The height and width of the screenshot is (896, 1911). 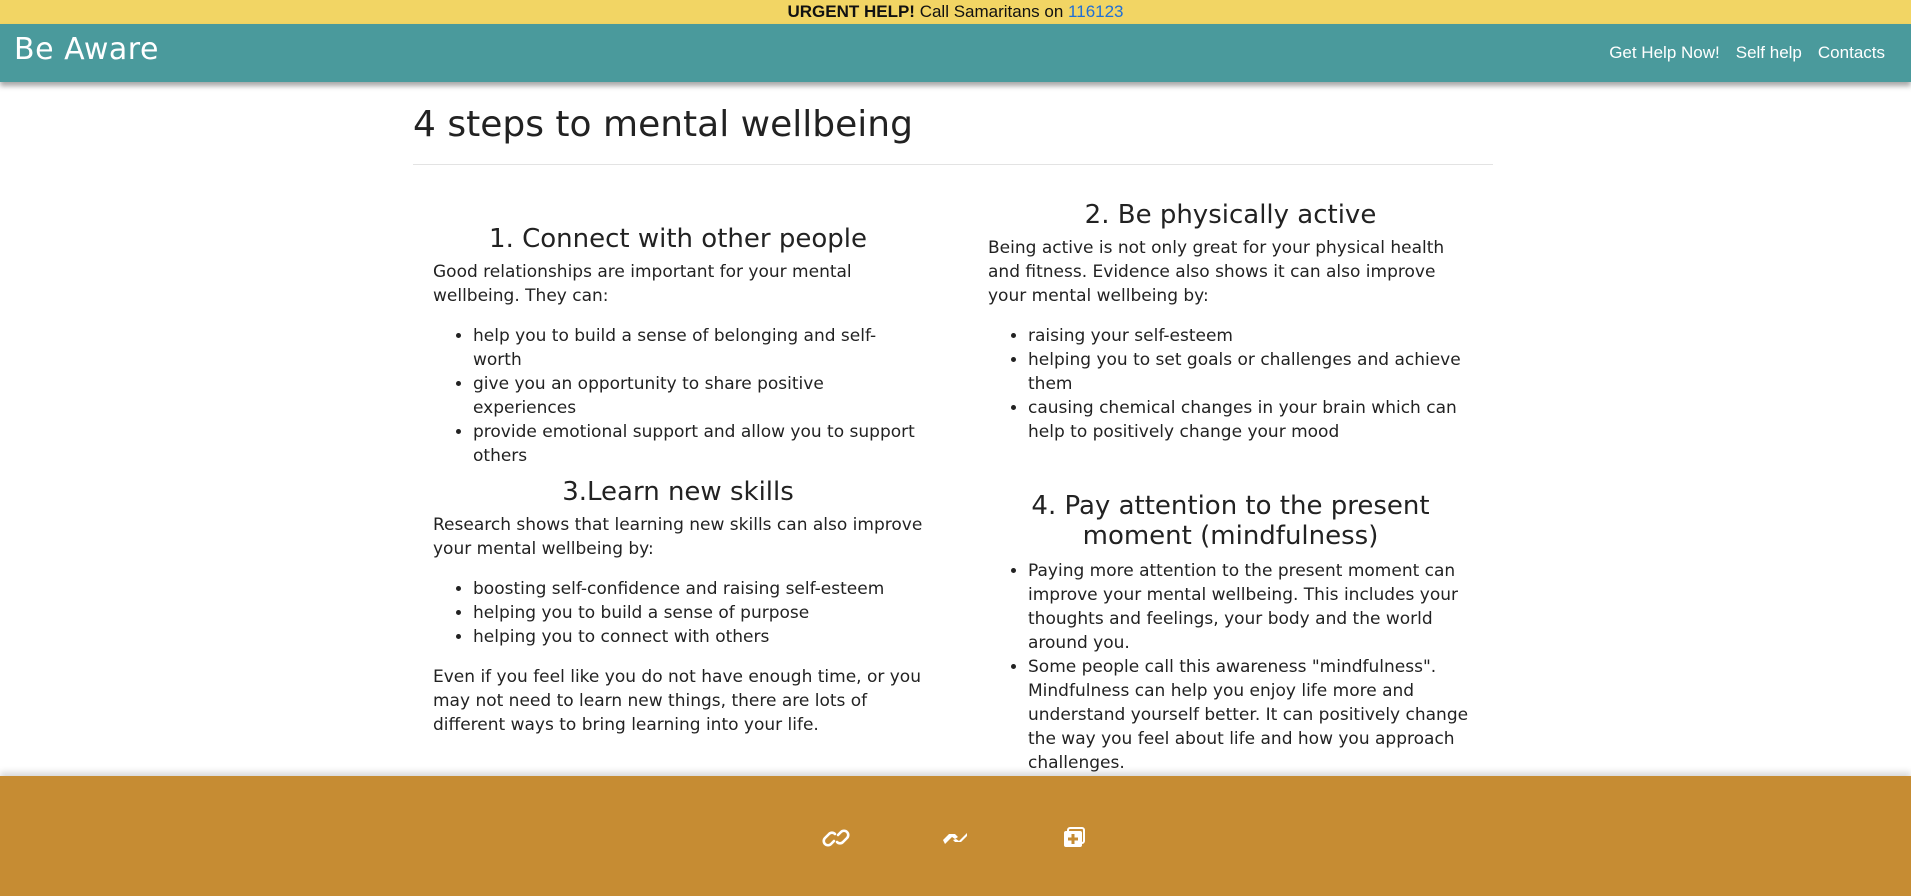 I want to click on urgent-help-banner: URGENT HELP! Call Samaritans on 116123, so click(x=955, y=12).